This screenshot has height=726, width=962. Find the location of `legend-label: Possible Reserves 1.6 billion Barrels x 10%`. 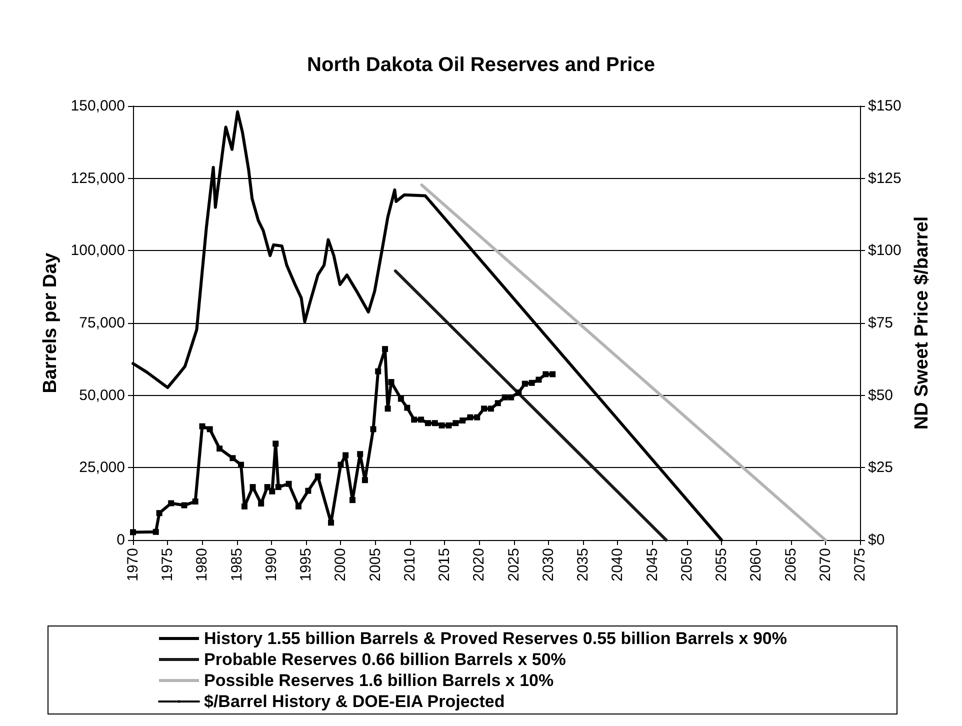

legend-label: Possible Reserves 1.6 billion Barrels x 10% is located at coordinates (379, 680).